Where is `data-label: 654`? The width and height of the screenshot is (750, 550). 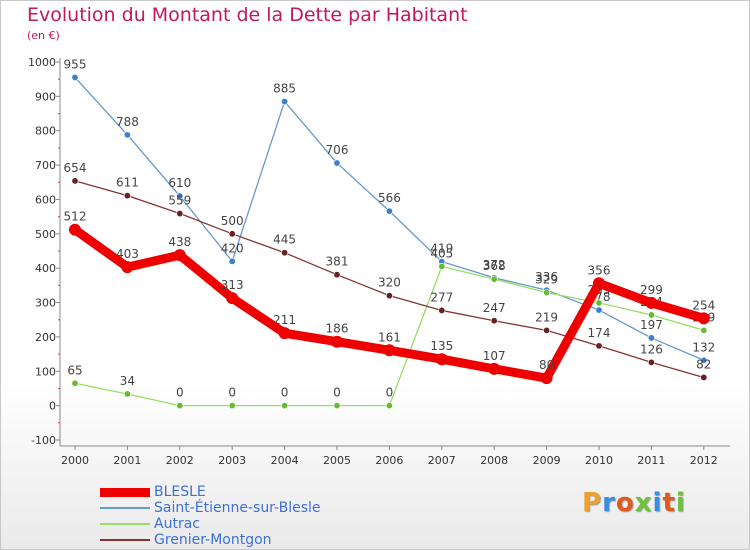
data-label: 654 is located at coordinates (75, 168).